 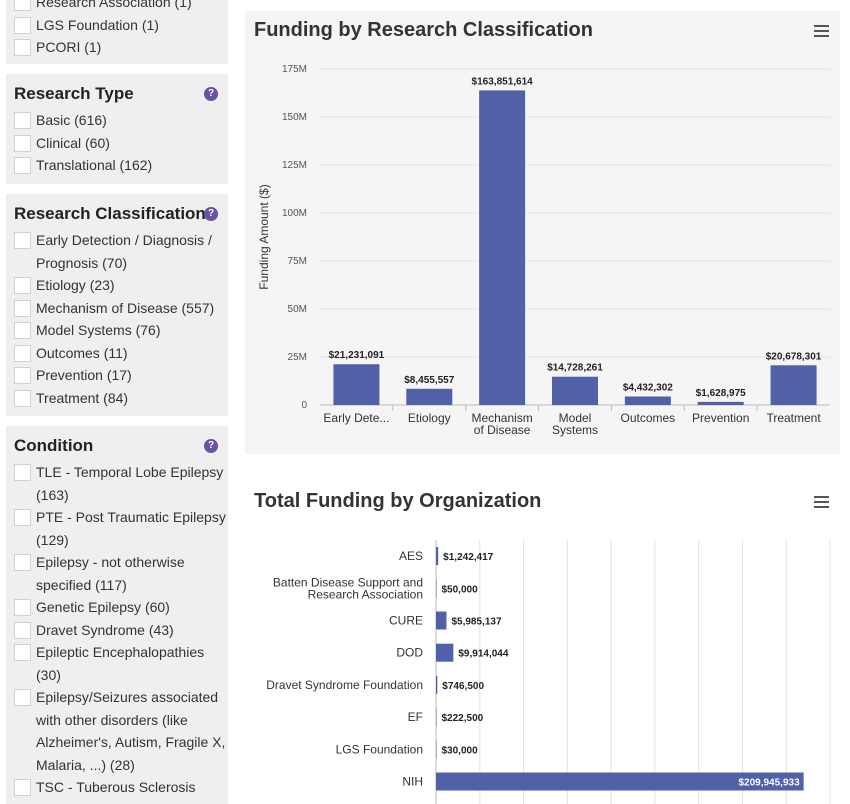 I want to click on option-label: specified (117), so click(x=81, y=584).